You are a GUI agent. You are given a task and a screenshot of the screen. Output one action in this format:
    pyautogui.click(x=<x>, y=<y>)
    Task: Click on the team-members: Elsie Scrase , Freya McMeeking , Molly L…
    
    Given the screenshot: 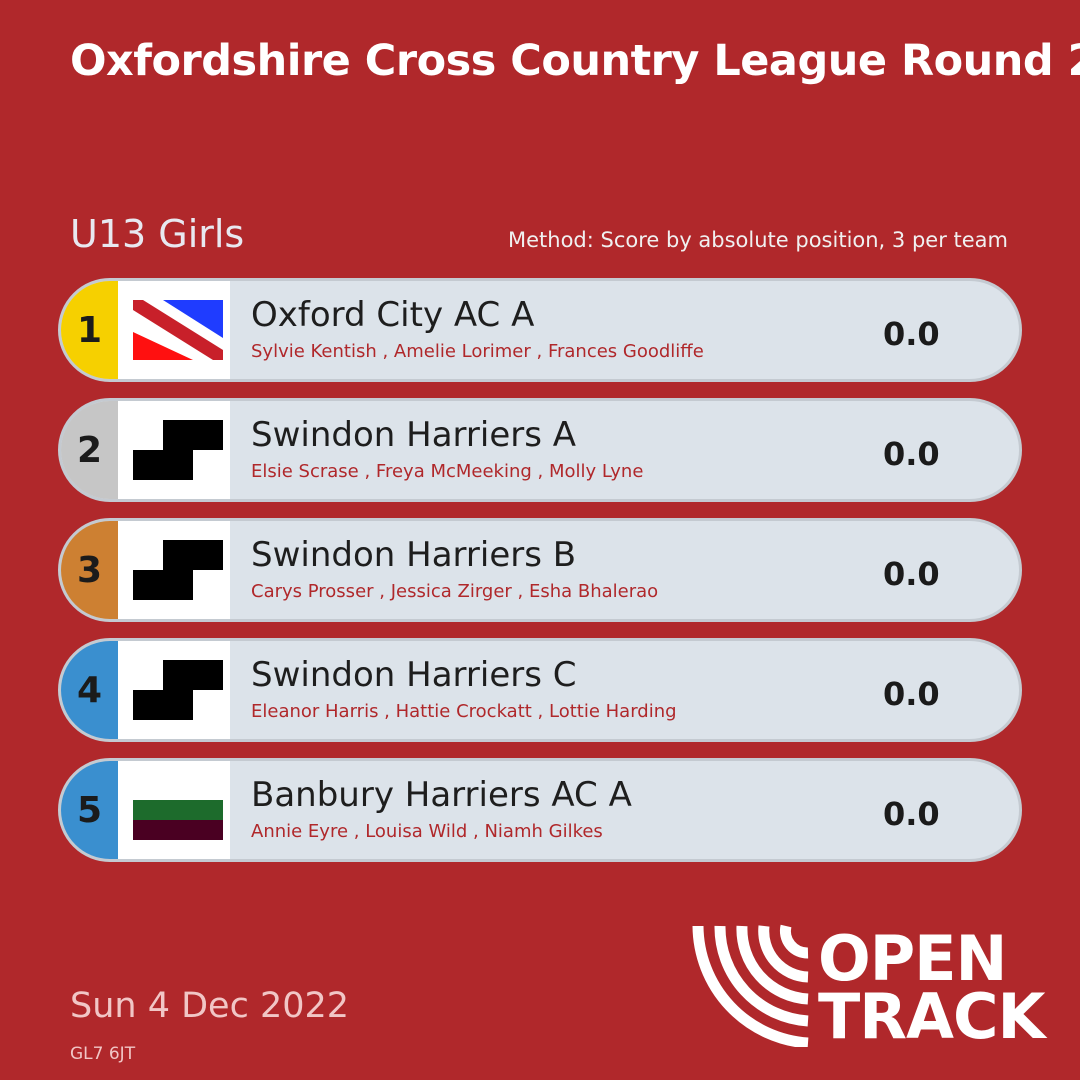 What is the action you would take?
    pyautogui.click(x=447, y=471)
    